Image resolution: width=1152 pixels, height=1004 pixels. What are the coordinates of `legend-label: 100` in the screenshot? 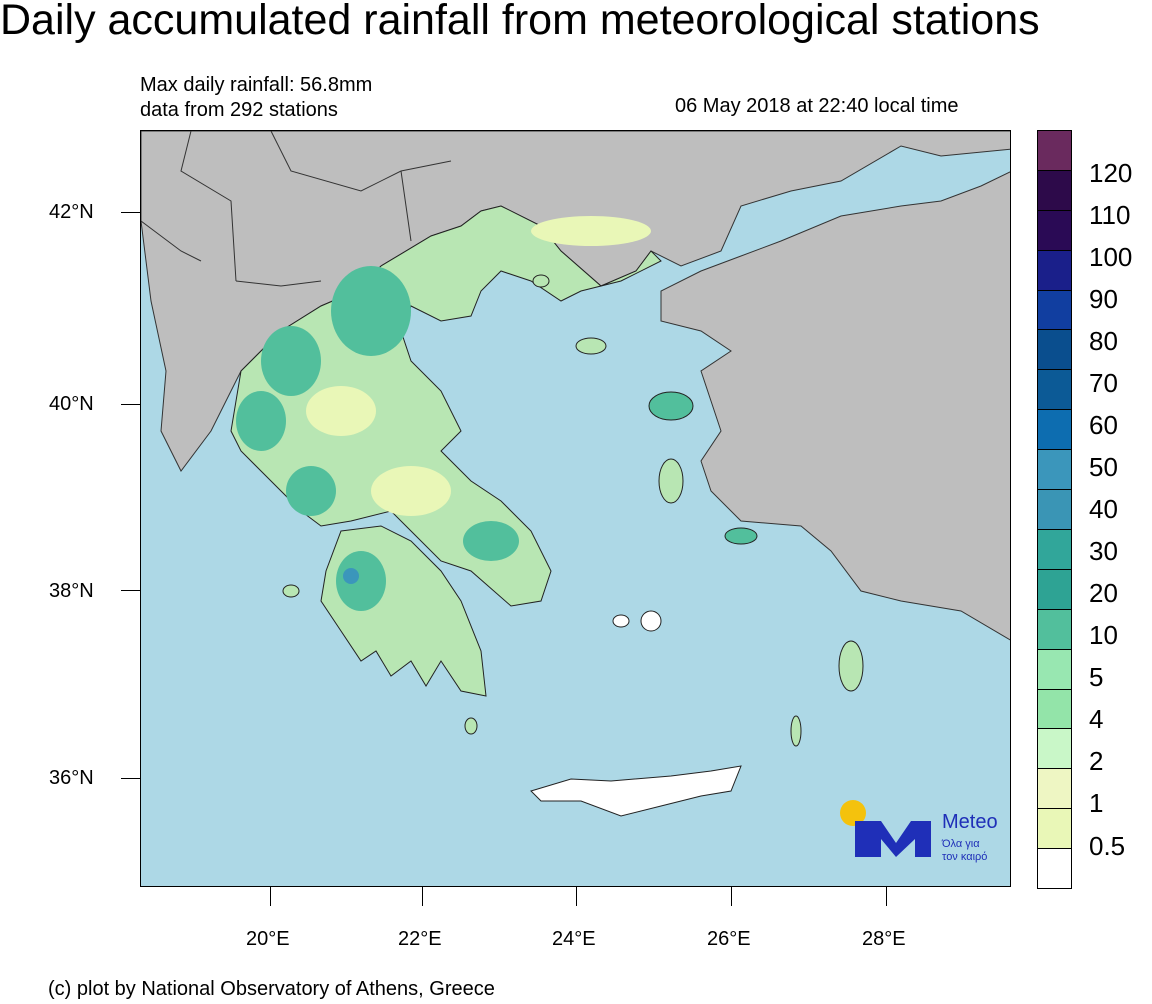 It's located at (1111, 257).